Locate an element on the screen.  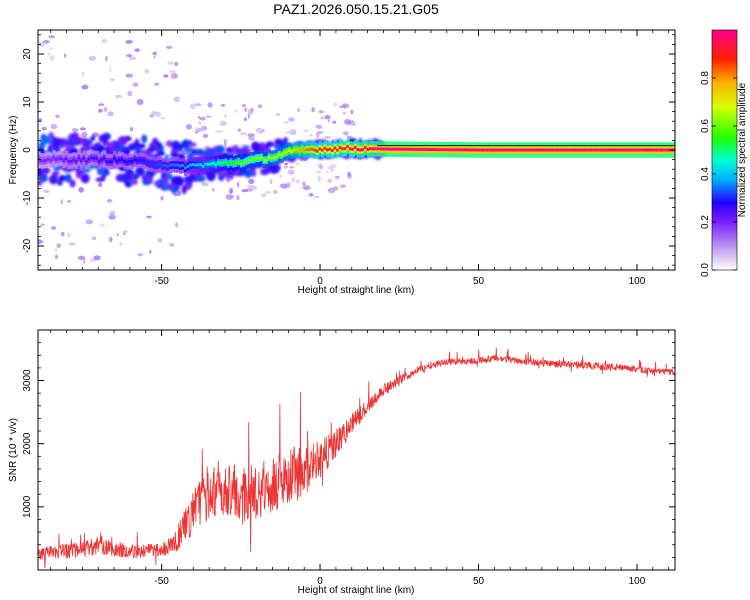
spectrogram-y-label: Frequency (Hz) is located at coordinates (13, 150).